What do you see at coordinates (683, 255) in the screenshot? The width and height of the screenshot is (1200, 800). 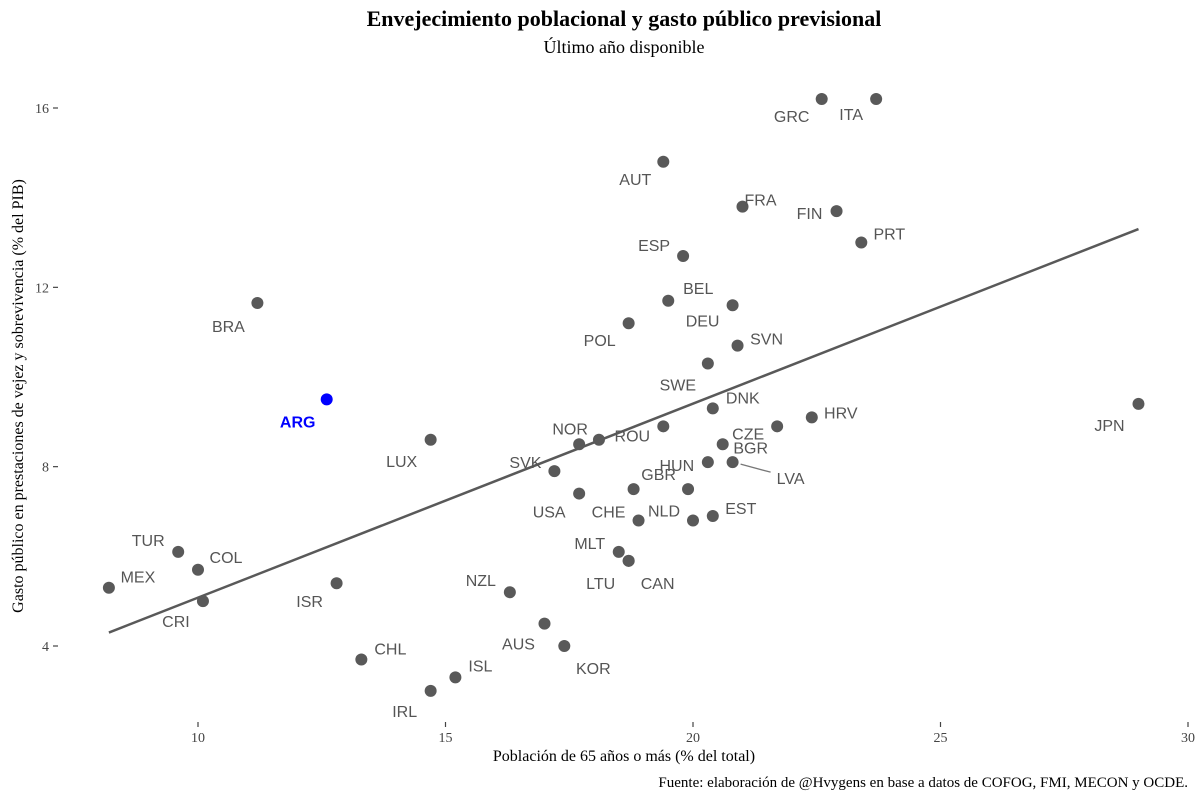 I see `data-point-esp` at bounding box center [683, 255].